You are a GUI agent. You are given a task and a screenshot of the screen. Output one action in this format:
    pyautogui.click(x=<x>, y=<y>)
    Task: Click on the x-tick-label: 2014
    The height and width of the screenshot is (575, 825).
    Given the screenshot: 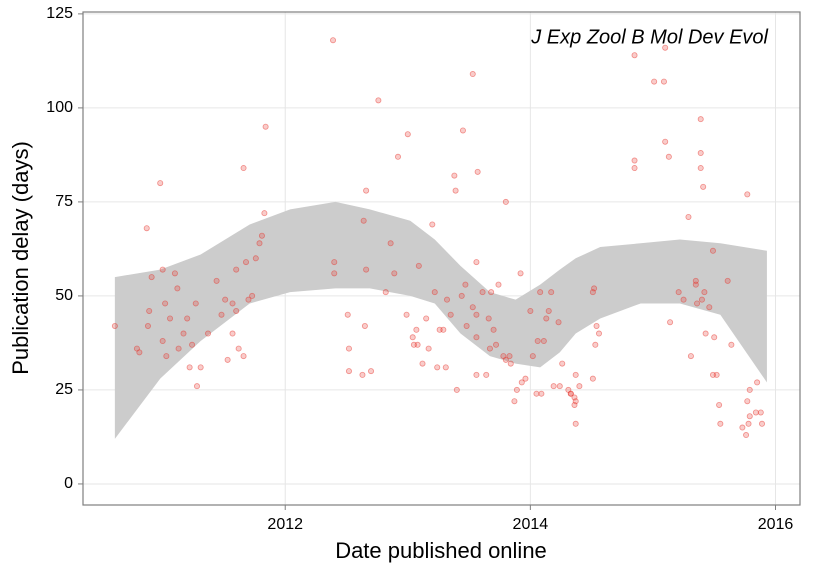 What is the action you would take?
    pyautogui.click(x=531, y=524)
    